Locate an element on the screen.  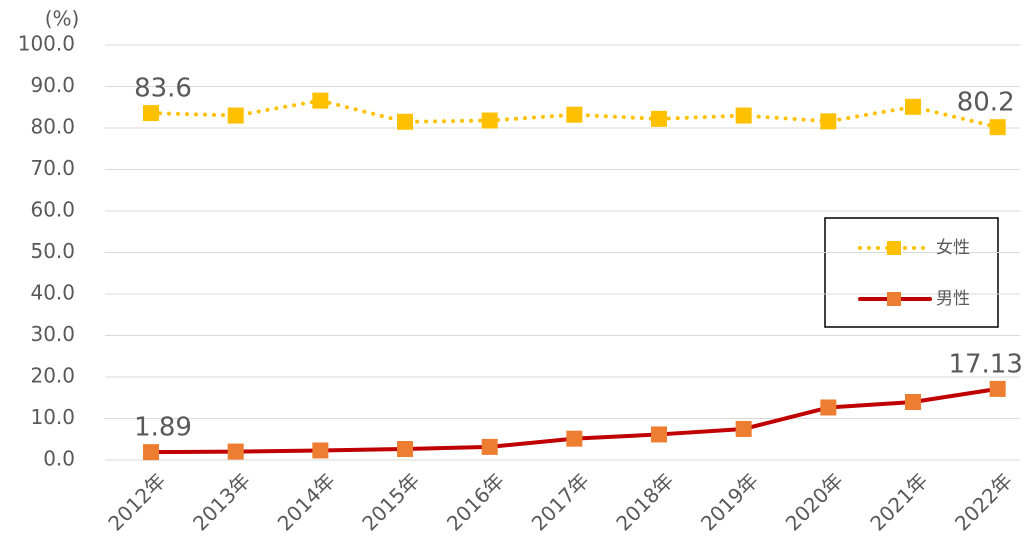
y-tick-label: 40.0 is located at coordinates (52, 293).